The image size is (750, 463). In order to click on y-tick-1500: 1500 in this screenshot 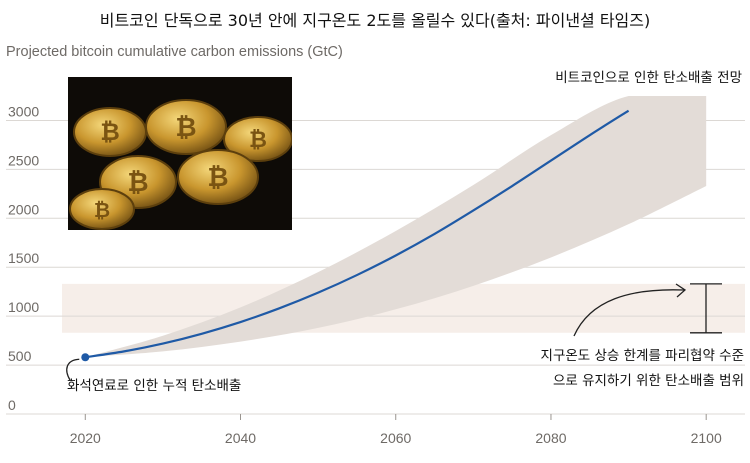, I will do `click(23, 258)`.